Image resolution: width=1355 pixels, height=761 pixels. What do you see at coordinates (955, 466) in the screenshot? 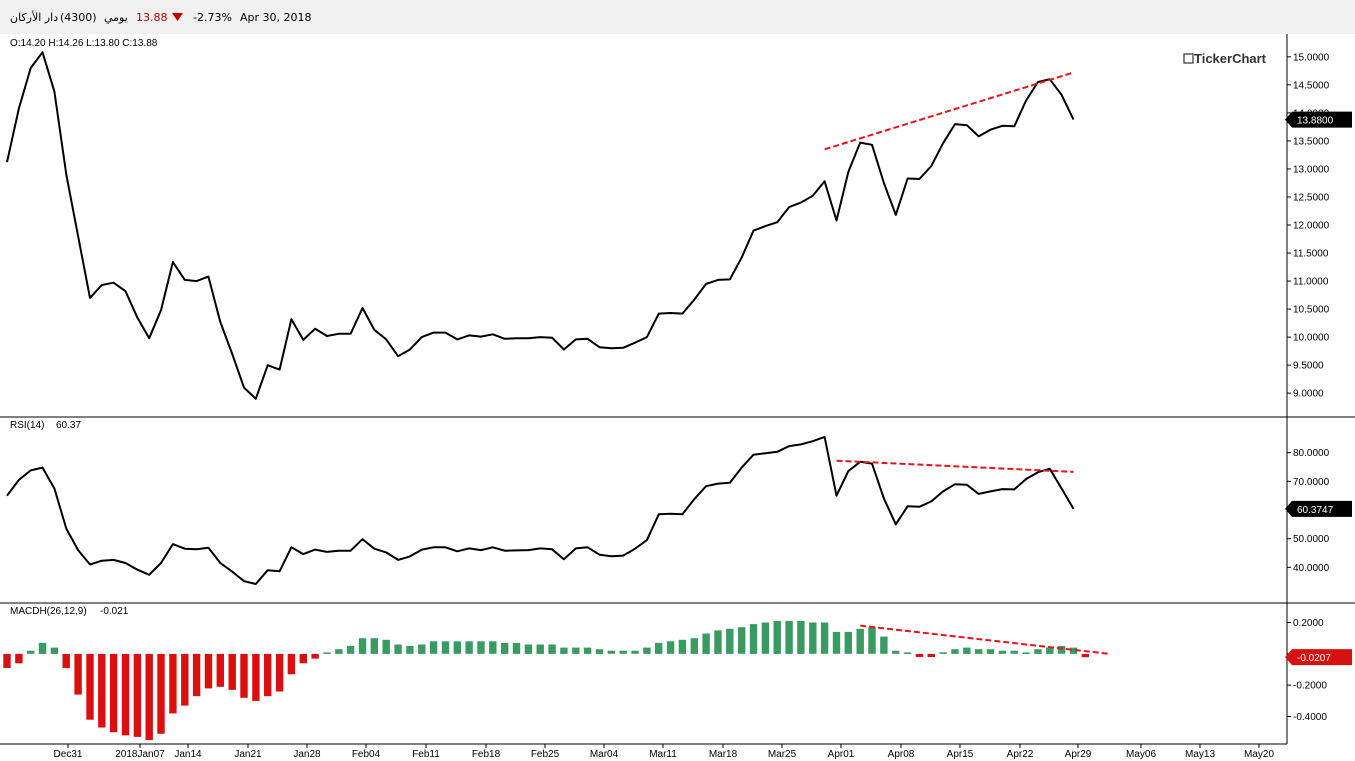
I see `trendline` at bounding box center [955, 466].